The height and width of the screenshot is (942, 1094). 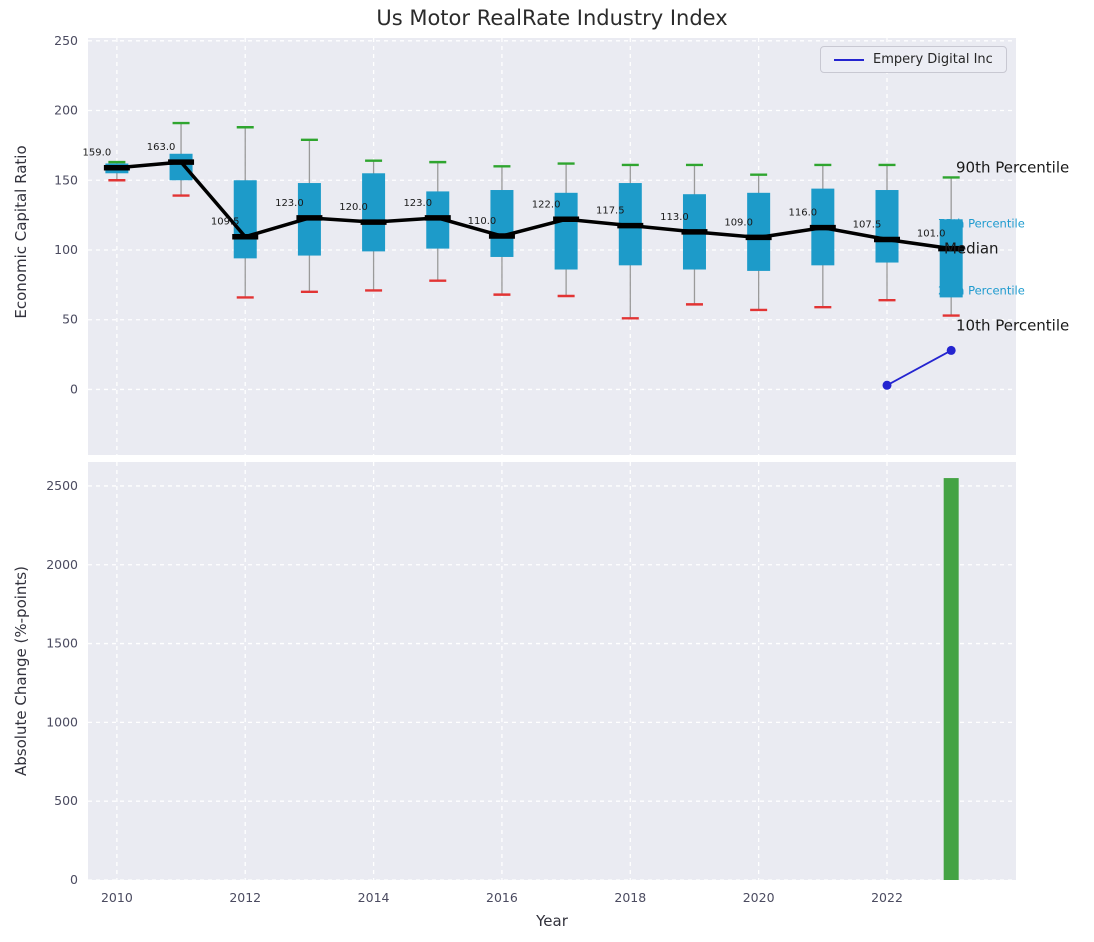 I want to click on y-tick-label-bottom: 1000, so click(x=62, y=721).